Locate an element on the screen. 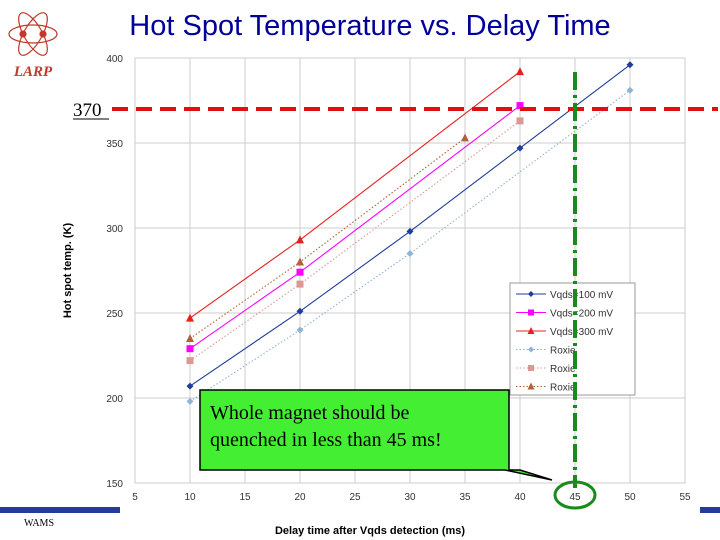 The image size is (720, 540). legend-box is located at coordinates (572, 339).